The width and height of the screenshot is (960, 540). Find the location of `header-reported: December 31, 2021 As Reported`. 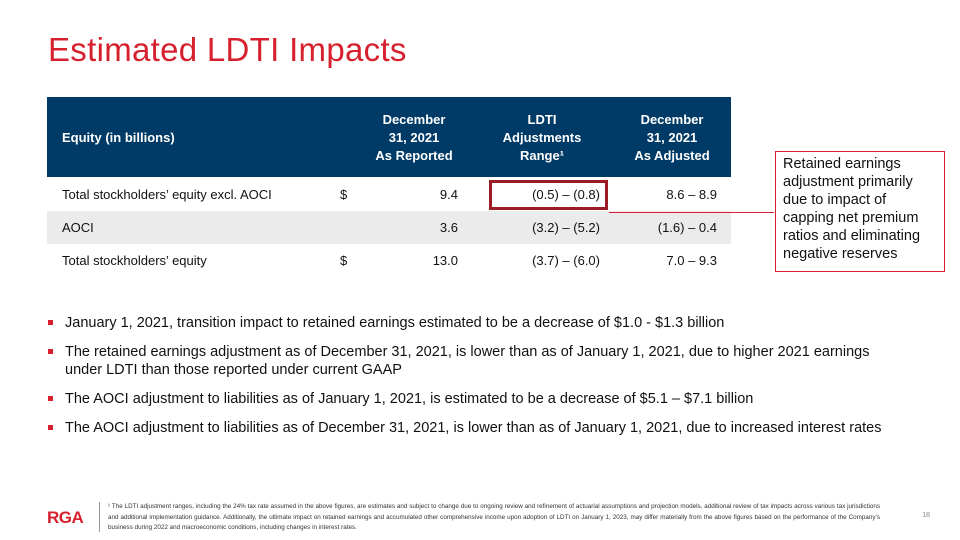

header-reported: December 31, 2021 As Reported is located at coordinates (414, 137).